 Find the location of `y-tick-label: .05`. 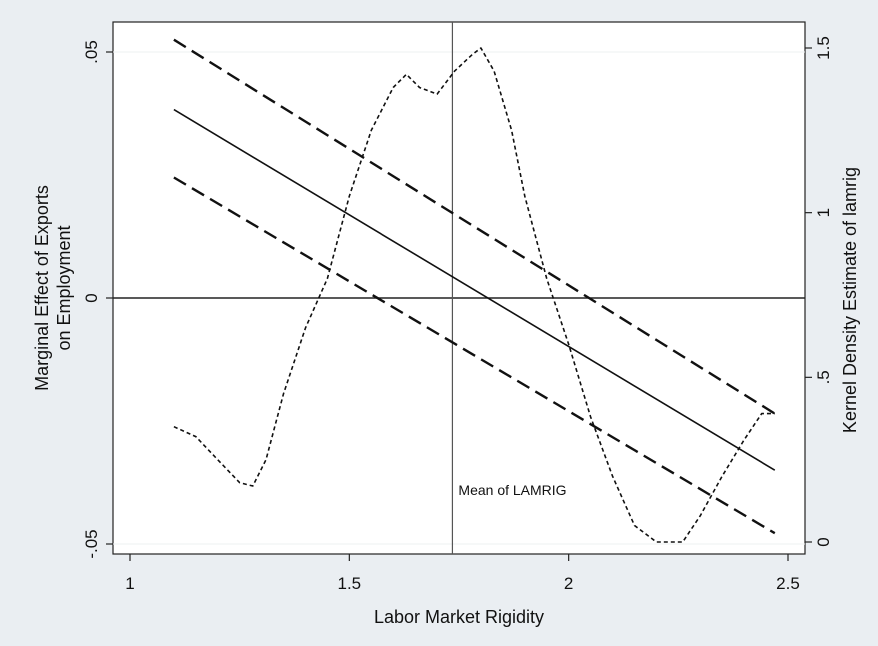

y-tick-label: .05 is located at coordinates (91, 52).